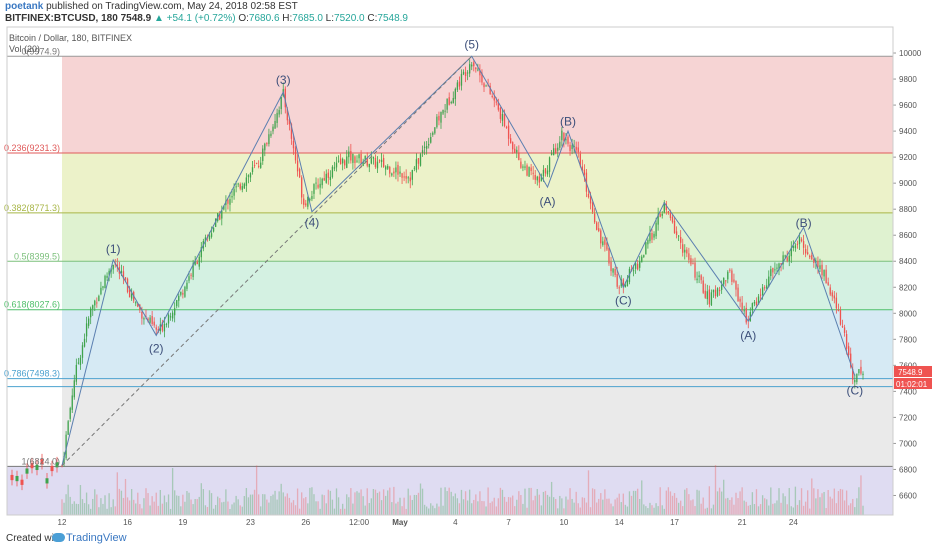 This screenshot has height=550, width=932. Describe the element at coordinates (24, 6) in the screenshot. I see `author-link: poetank` at that location.